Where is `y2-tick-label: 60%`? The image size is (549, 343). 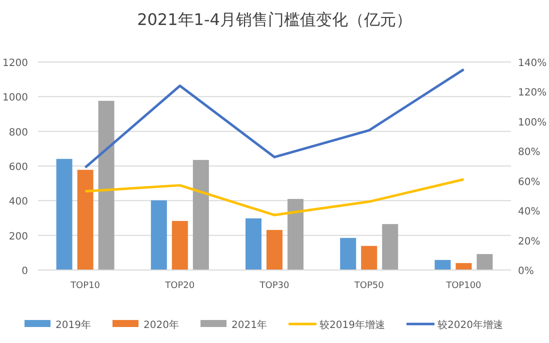
y2-tick-label: 60% is located at coordinates (529, 182).